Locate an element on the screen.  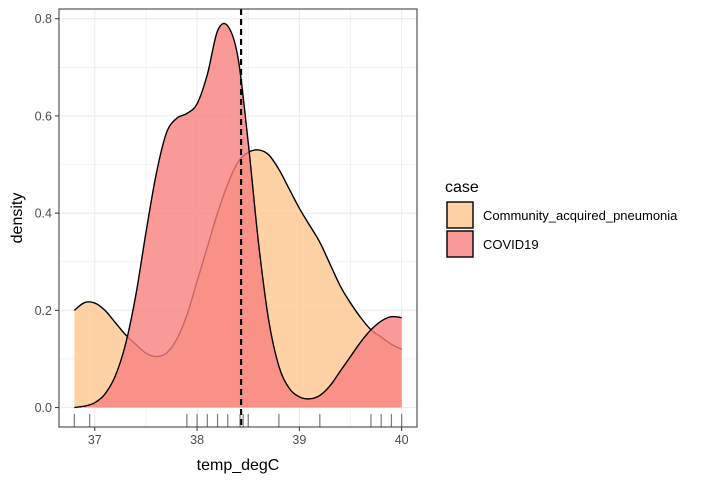
legend: case Community_acquired_pneumonia COVID19 is located at coordinates (561, 218).